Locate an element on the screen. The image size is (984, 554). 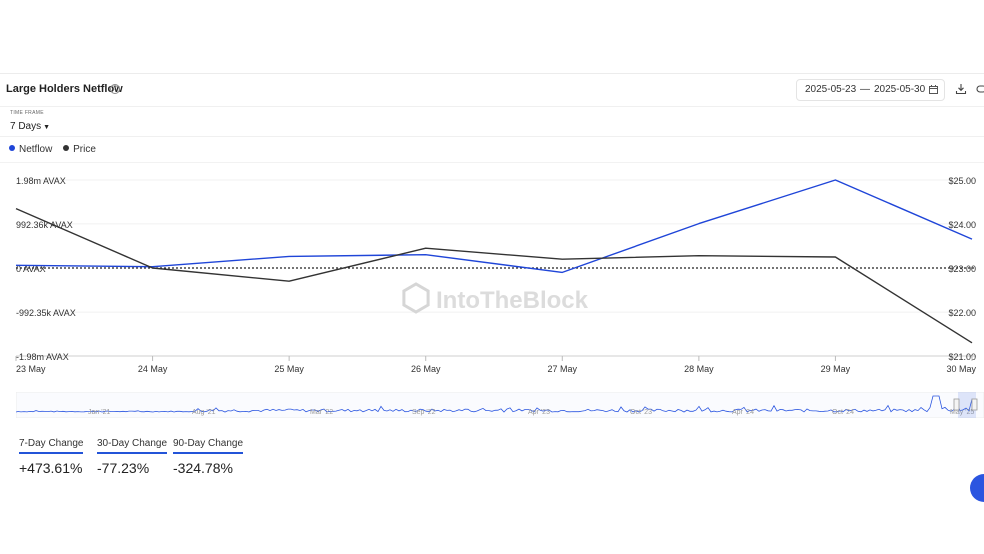
metric-7-day: 7-Day Change +473.61% is located at coordinates (51, 457).